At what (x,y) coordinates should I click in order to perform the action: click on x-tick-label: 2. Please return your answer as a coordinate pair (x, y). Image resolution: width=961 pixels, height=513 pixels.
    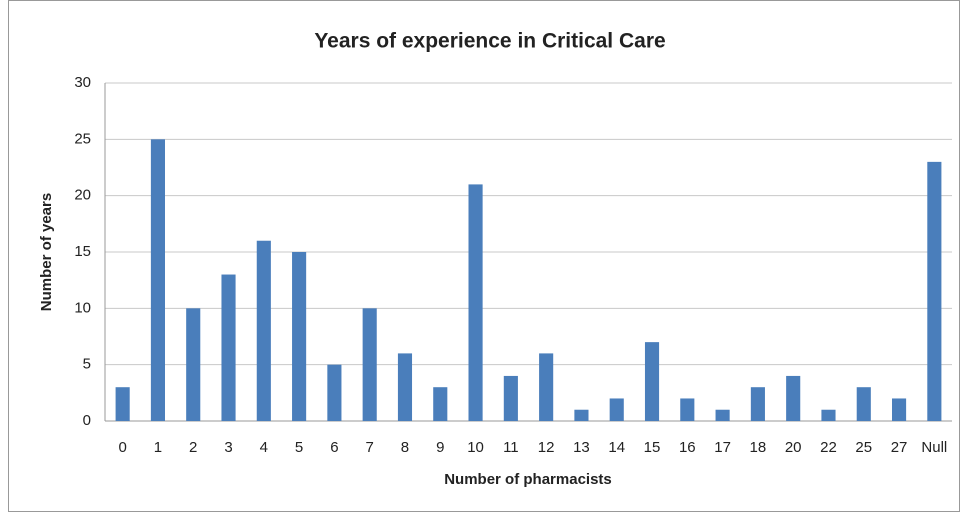
    Looking at the image, I should click on (193, 447).